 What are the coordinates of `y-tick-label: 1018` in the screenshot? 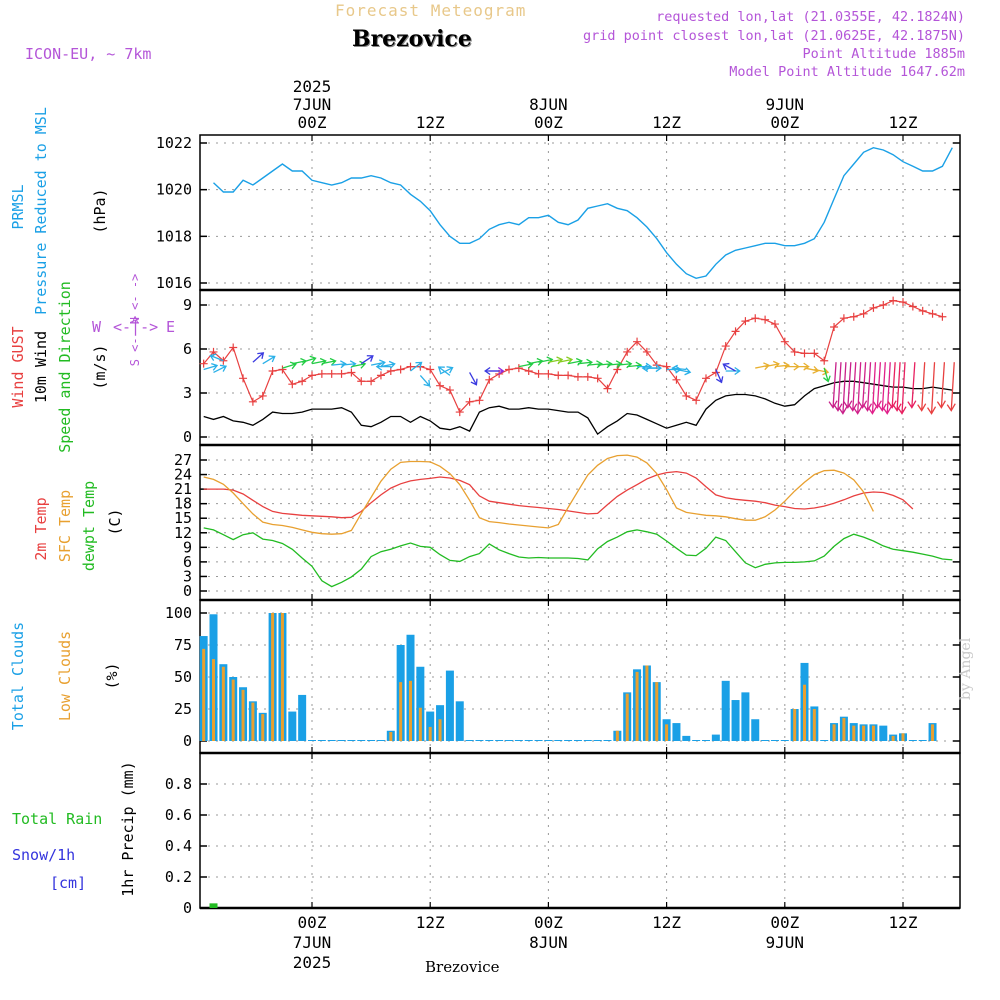 It's located at (174, 236).